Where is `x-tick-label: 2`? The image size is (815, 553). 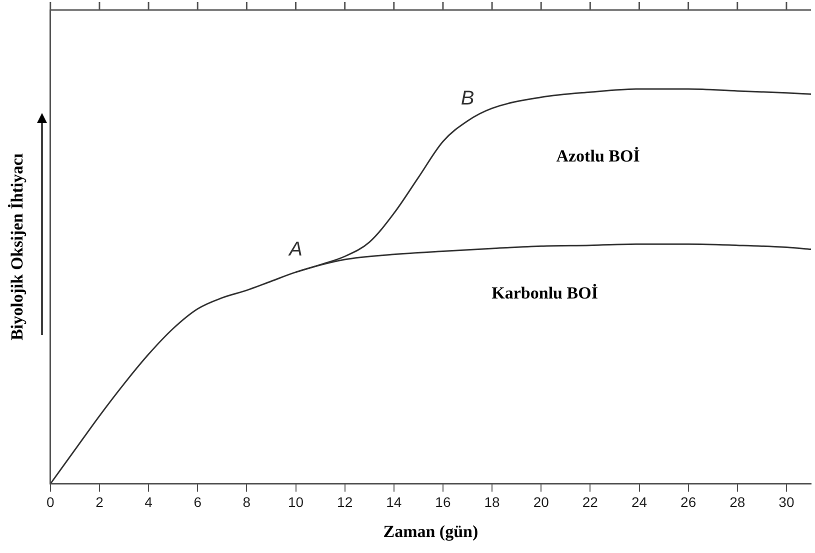
x-tick-label: 2 is located at coordinates (100, 502).